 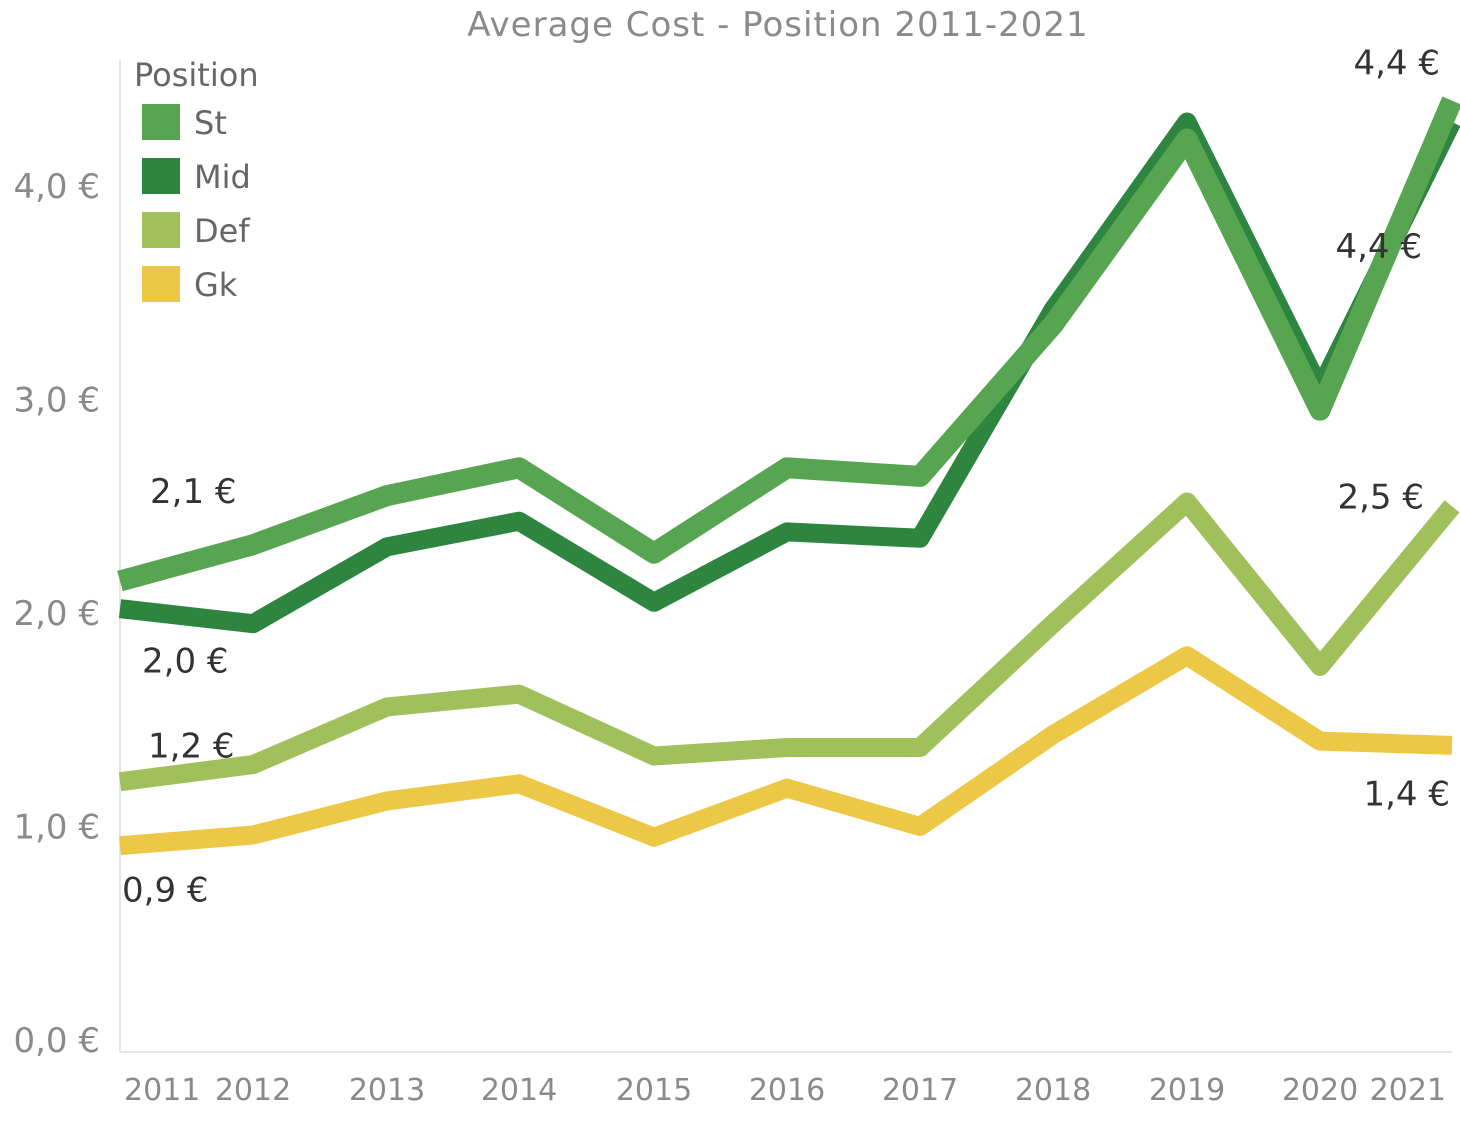 What do you see at coordinates (56, 187) in the screenshot?
I see `y-tick-label: 4,0 €` at bounding box center [56, 187].